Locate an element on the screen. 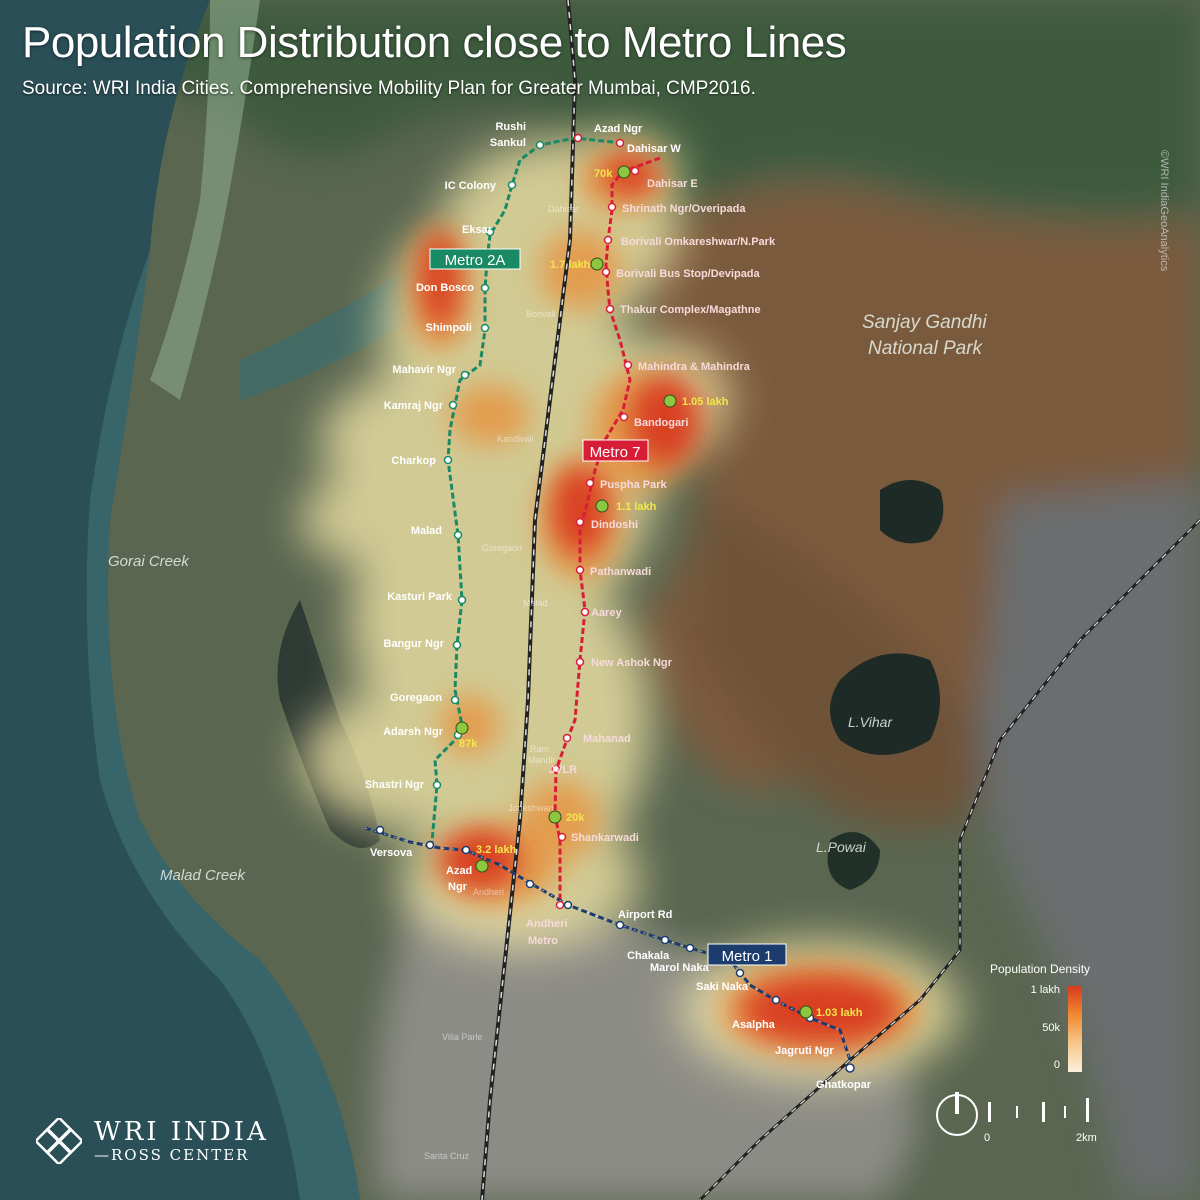  label-aarey: Aarey is located at coordinates (606, 613).